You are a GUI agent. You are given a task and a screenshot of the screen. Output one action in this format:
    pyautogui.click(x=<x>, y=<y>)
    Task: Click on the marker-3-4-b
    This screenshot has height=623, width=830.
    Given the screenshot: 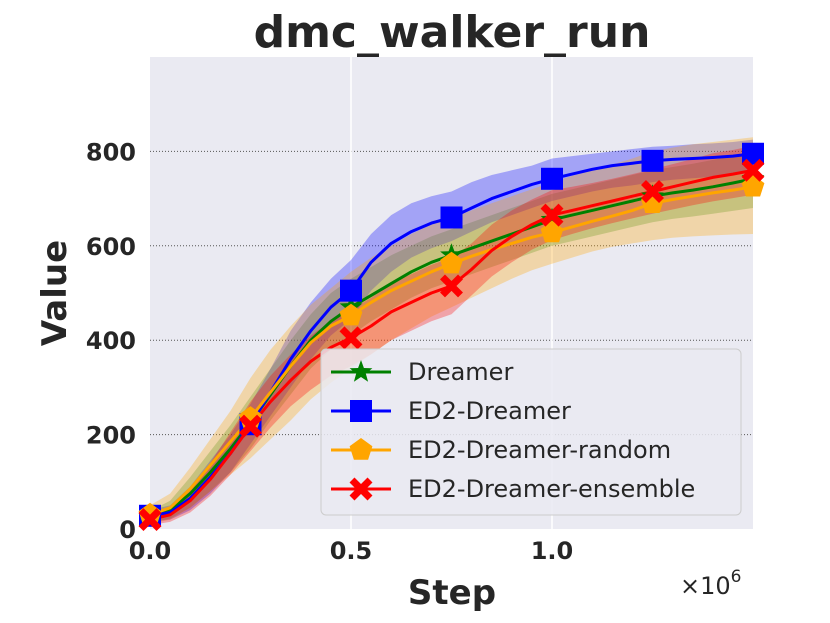 What is the action you would take?
    pyautogui.click(x=552, y=215)
    